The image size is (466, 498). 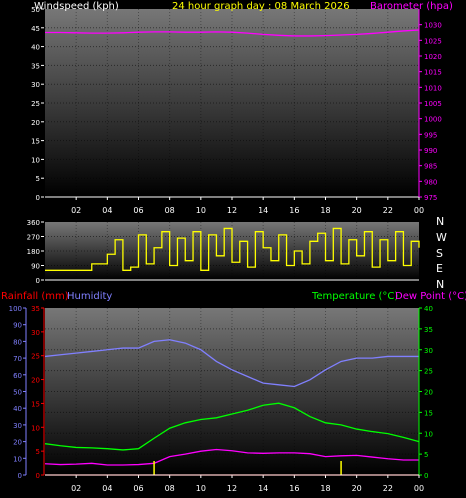 I want to click on rainfall-axis-label: Rainfall (mm), so click(x=35, y=296).